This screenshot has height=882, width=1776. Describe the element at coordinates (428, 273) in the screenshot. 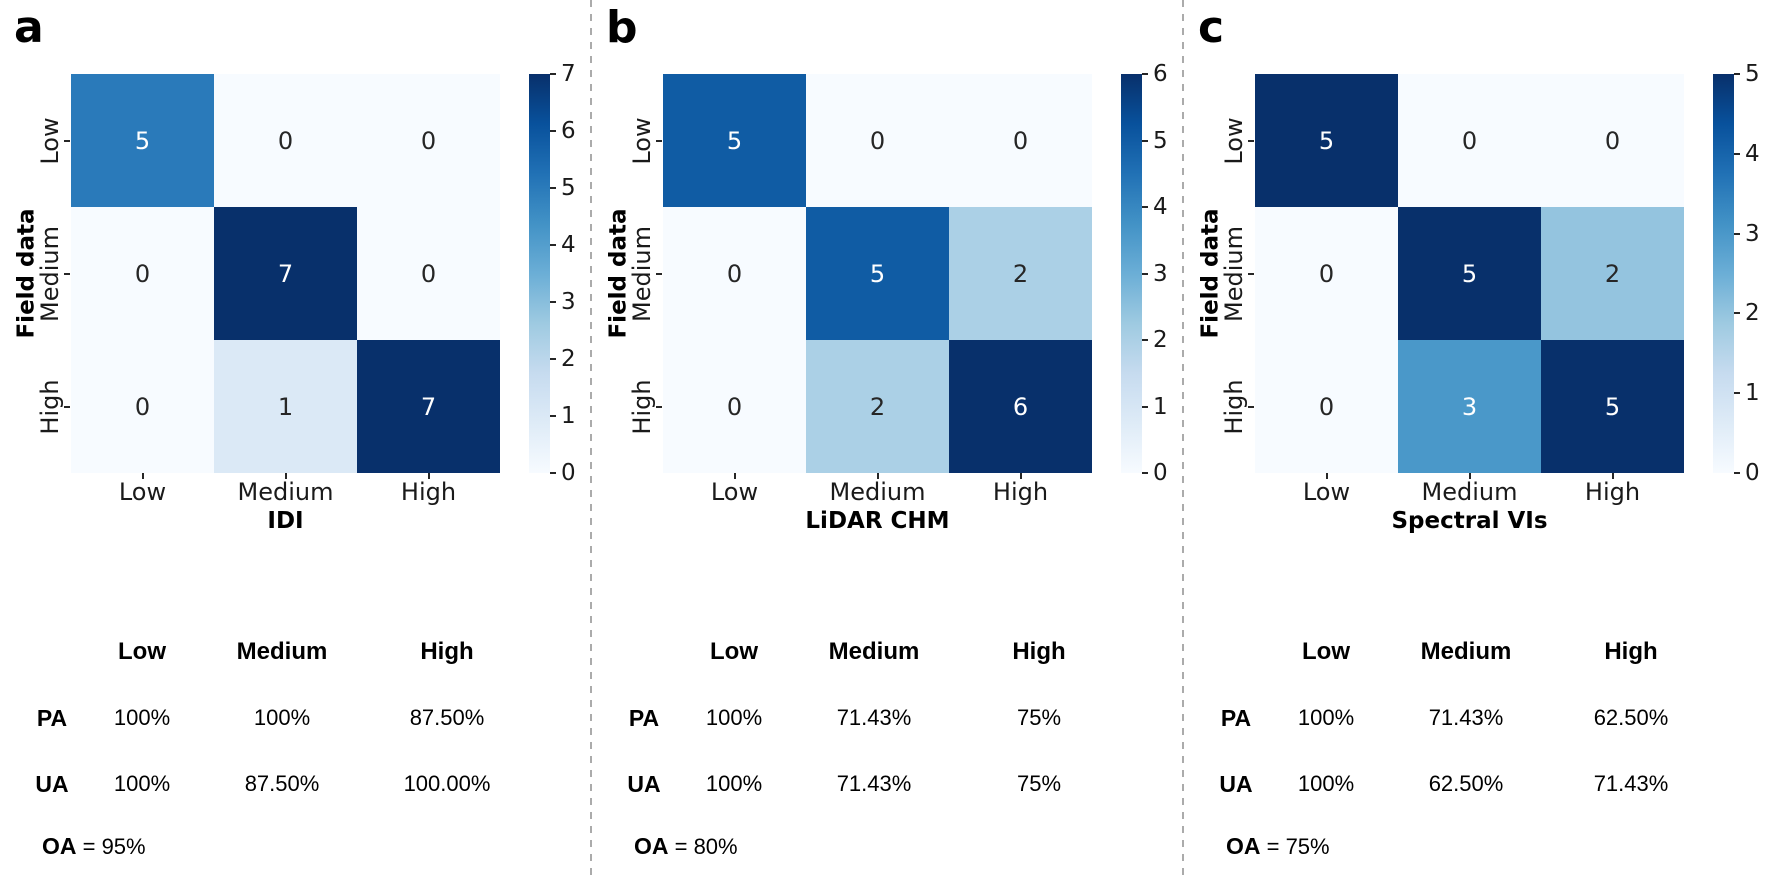

I see `cell-medium-high: 0` at that location.